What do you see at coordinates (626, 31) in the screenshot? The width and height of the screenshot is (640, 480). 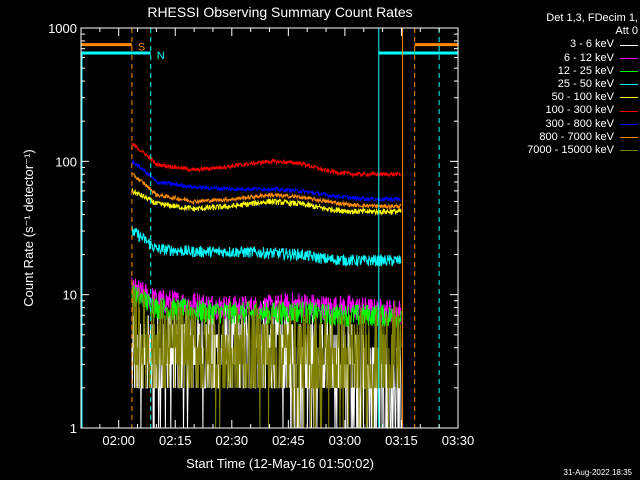 I see `legend-header-line2: Att 0` at bounding box center [626, 31].